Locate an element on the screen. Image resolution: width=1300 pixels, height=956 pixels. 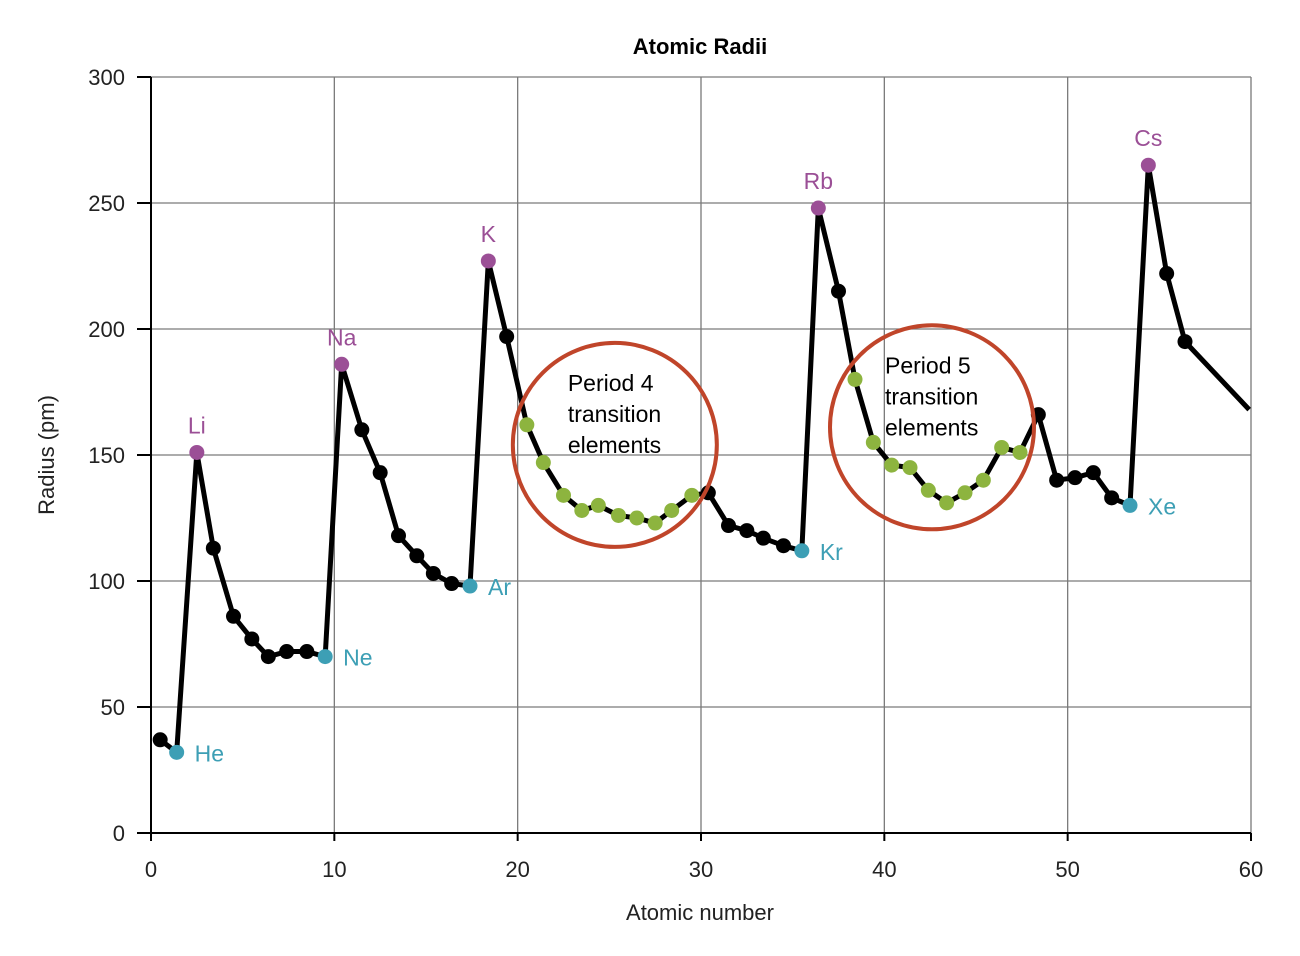
x-tick-label: 0 is located at coordinates (151, 869).